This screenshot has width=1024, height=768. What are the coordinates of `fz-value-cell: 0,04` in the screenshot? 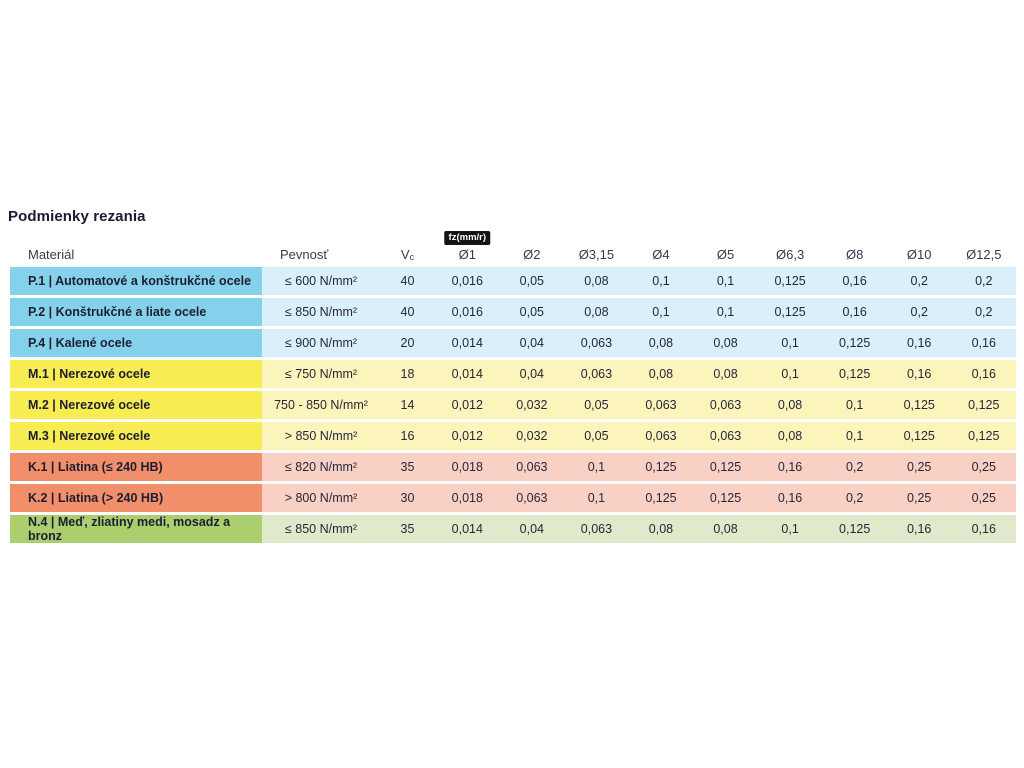 It's located at (532, 529).